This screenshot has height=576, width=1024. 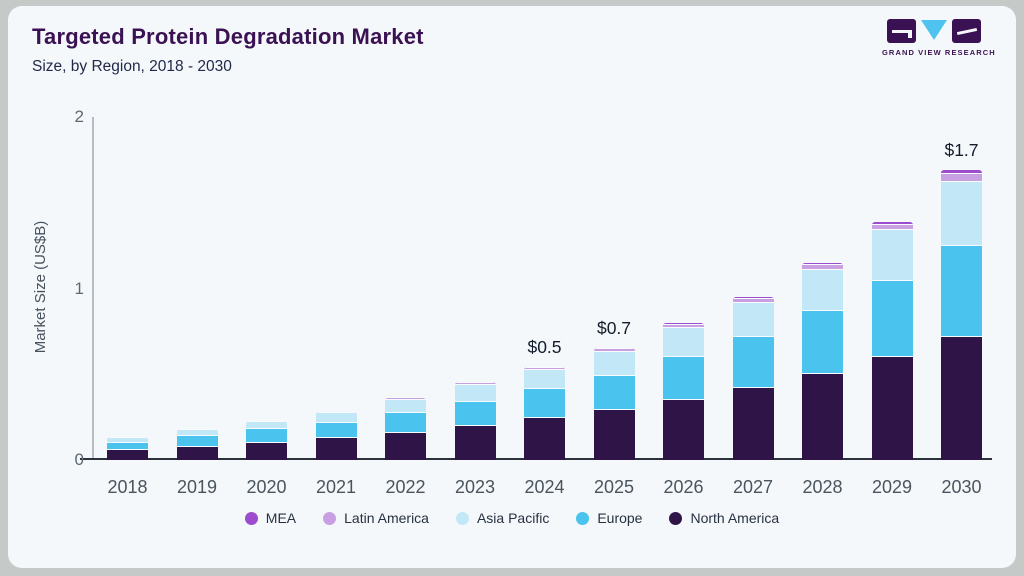 What do you see at coordinates (405, 428) in the screenshot?
I see `stacked-bar-2022` at bounding box center [405, 428].